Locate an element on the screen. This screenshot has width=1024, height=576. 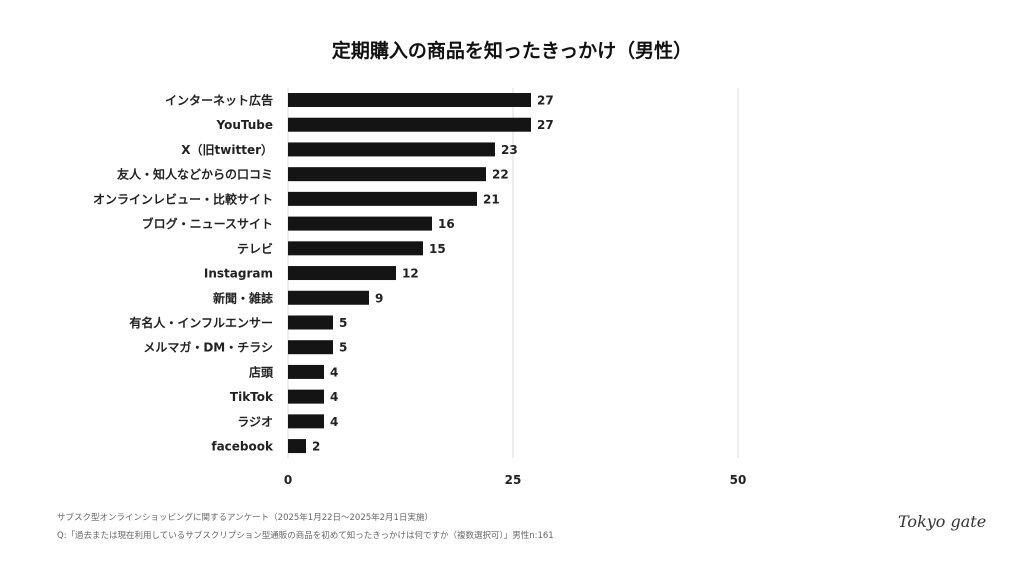
value-label: 23 is located at coordinates (509, 150).